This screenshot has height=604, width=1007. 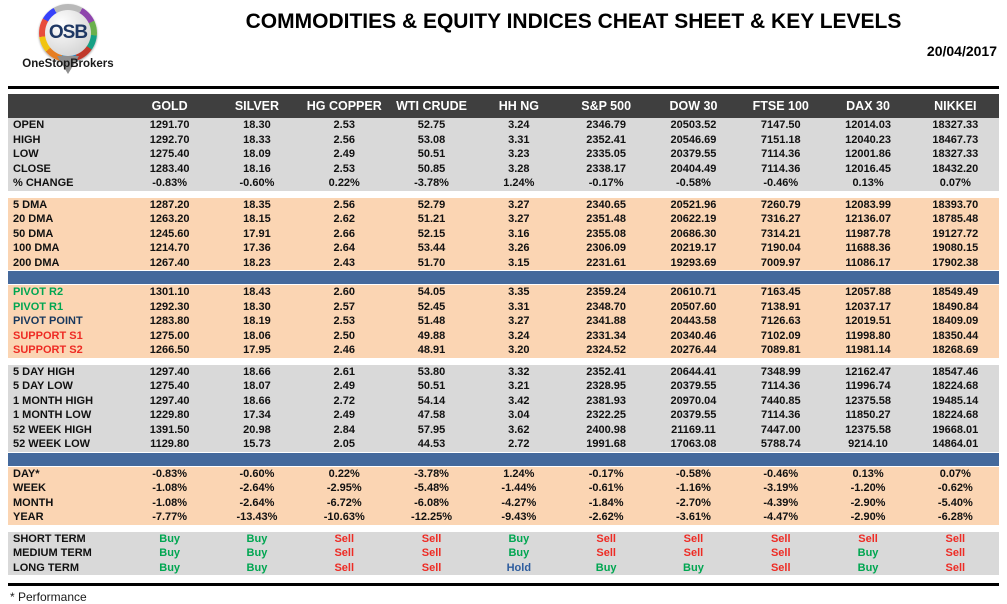 What do you see at coordinates (431, 321) in the screenshot?
I see `value-cell: 51.48` at bounding box center [431, 321].